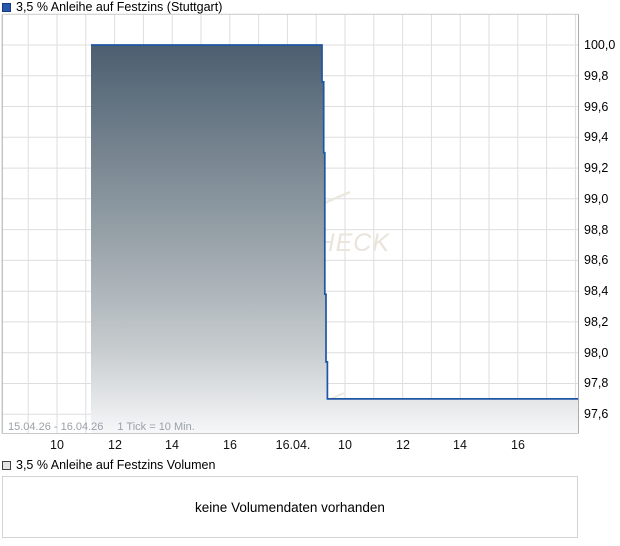 The height and width of the screenshot is (546, 620). What do you see at coordinates (596, 76) in the screenshot?
I see `y-axis-label: 99,8` at bounding box center [596, 76].